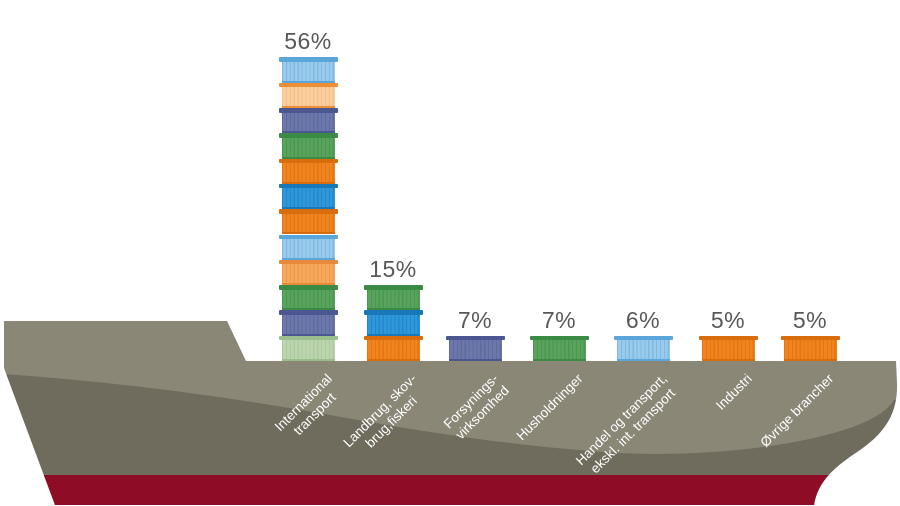 This screenshot has height=506, width=900. What do you see at coordinates (643, 319) in the screenshot?
I see `value-label: 6%` at bounding box center [643, 319].